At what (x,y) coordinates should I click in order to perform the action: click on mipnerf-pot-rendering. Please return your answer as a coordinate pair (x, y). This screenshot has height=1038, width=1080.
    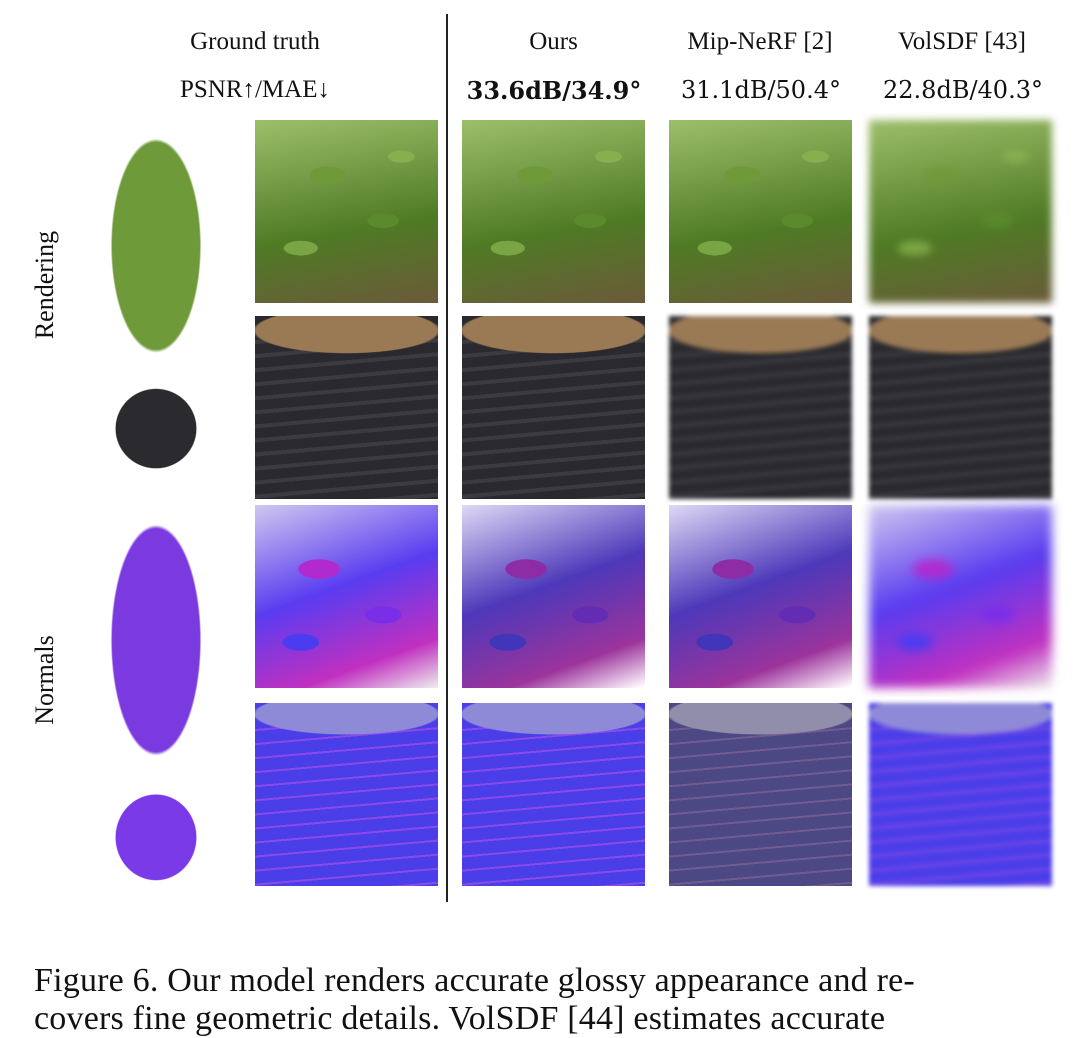
    Looking at the image, I should click on (760, 407).